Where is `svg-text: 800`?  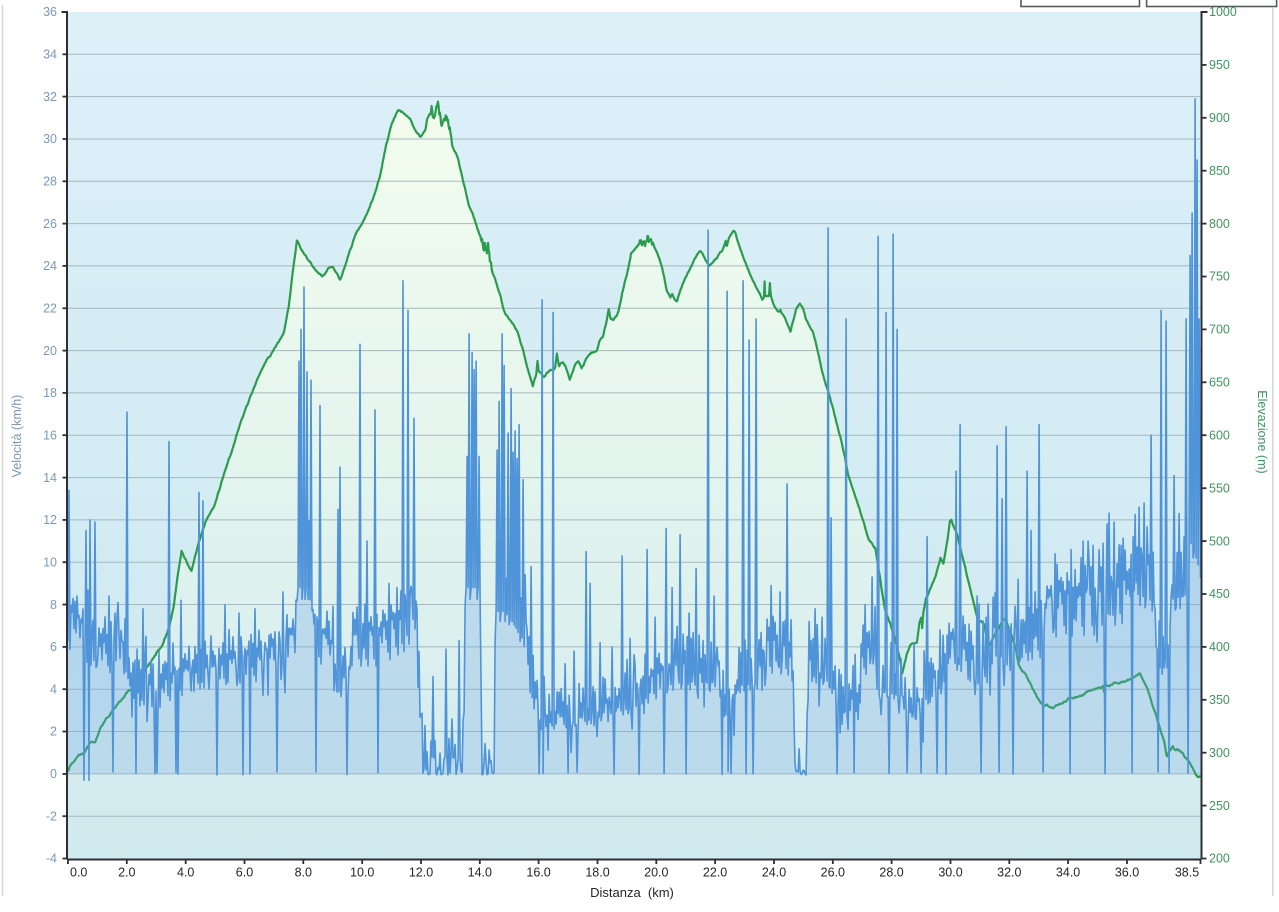 svg-text: 800 is located at coordinates (1219, 224).